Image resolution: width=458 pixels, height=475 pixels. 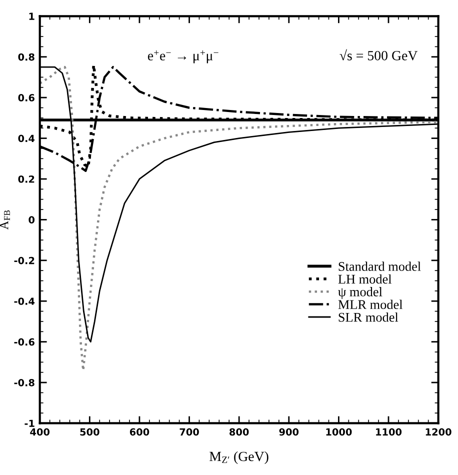 I want to click on annotation: √s = 500 GeV, so click(x=379, y=54).